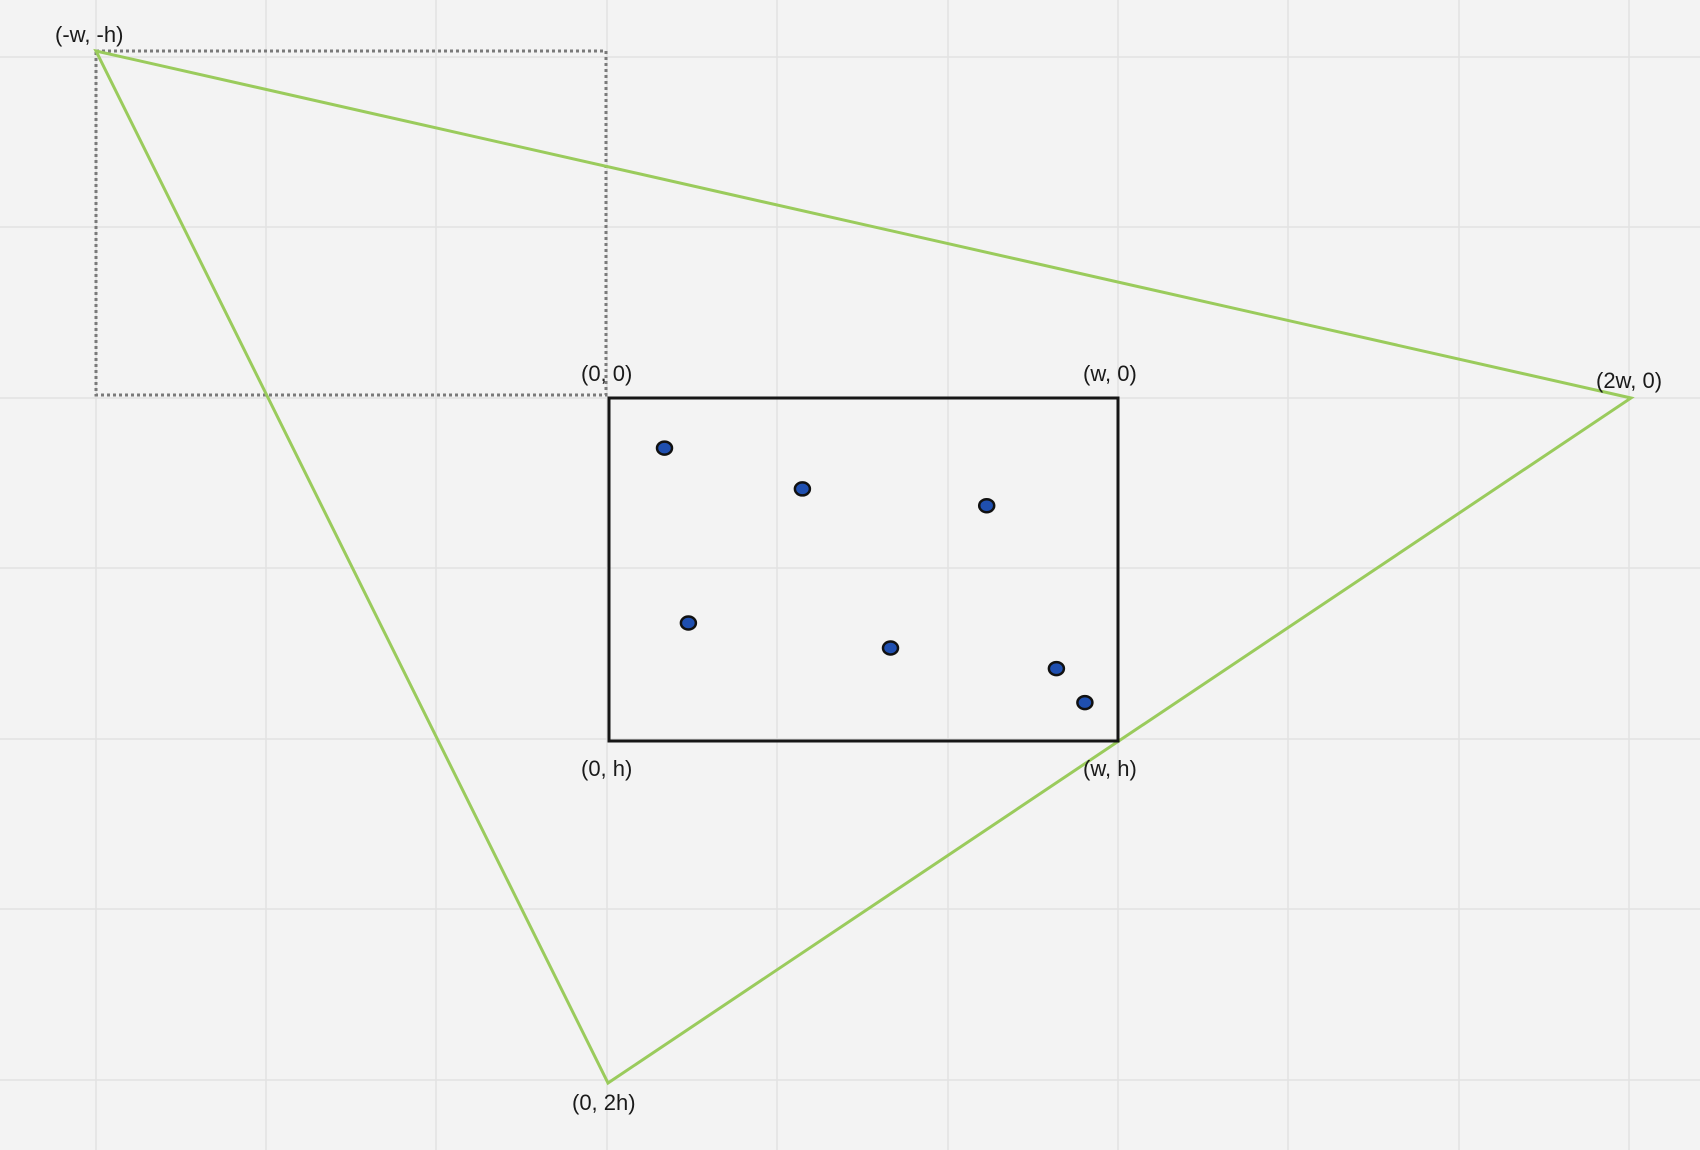  I want to click on label-neg-w-neg-h: (-w, -h), so click(89, 34).